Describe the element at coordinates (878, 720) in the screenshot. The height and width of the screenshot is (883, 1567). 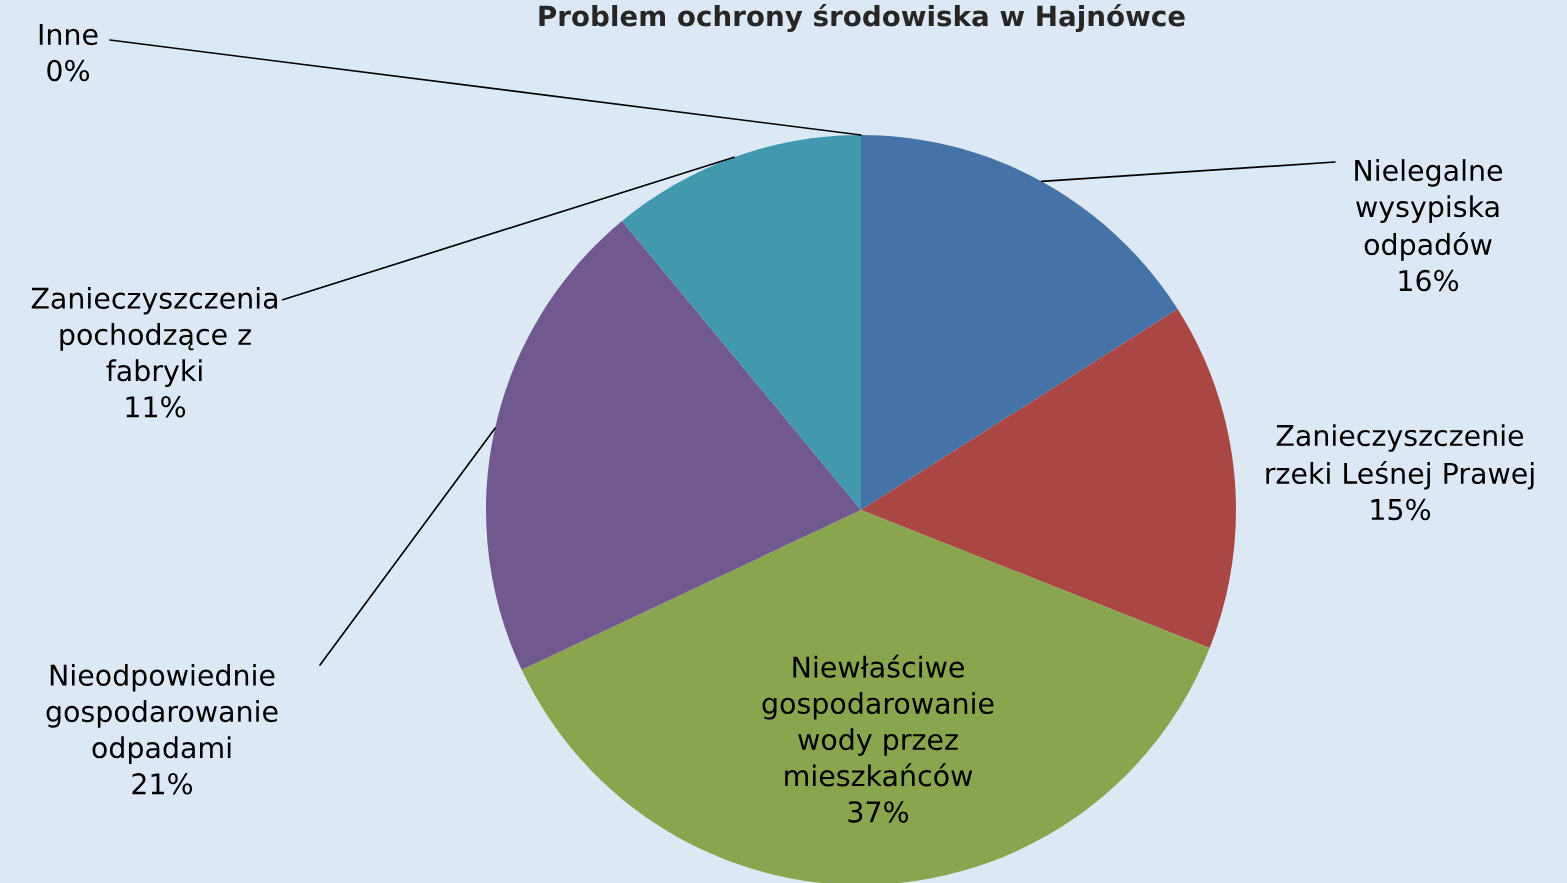
I see `slice-label: Niewłaściwe gospodarowanie wody przez mieszkańców` at that location.